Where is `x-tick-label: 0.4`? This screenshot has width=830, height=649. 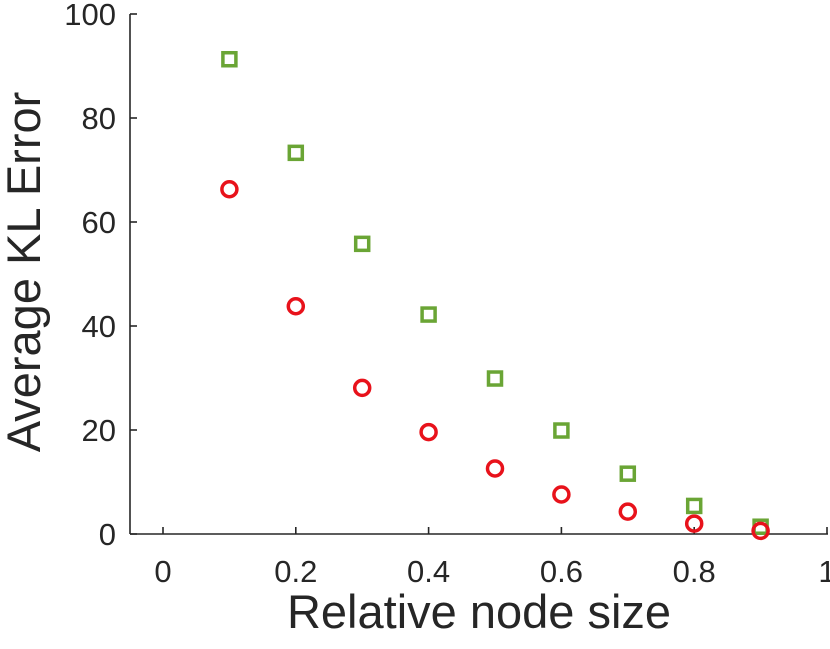
x-tick-label: 0.4 is located at coordinates (428, 571).